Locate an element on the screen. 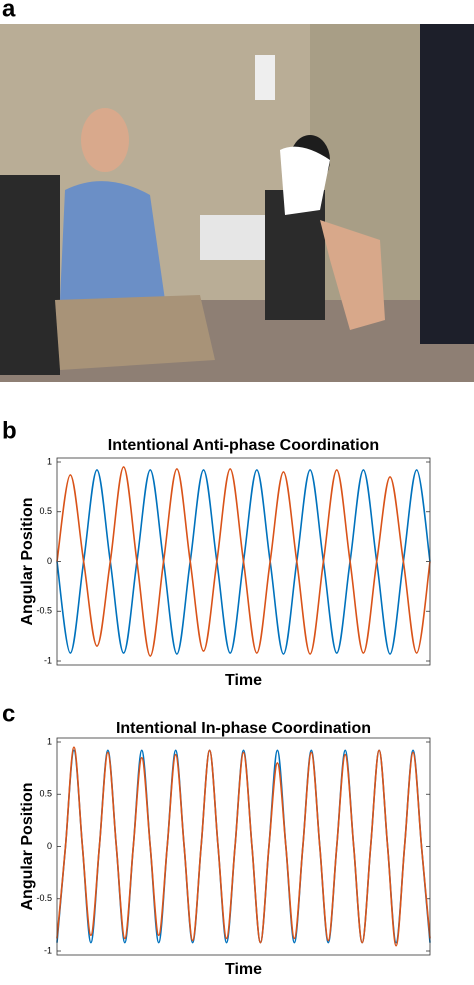 This screenshot has height=985, width=474. chart-title: Intentional In-phase Coordination is located at coordinates (243, 728).